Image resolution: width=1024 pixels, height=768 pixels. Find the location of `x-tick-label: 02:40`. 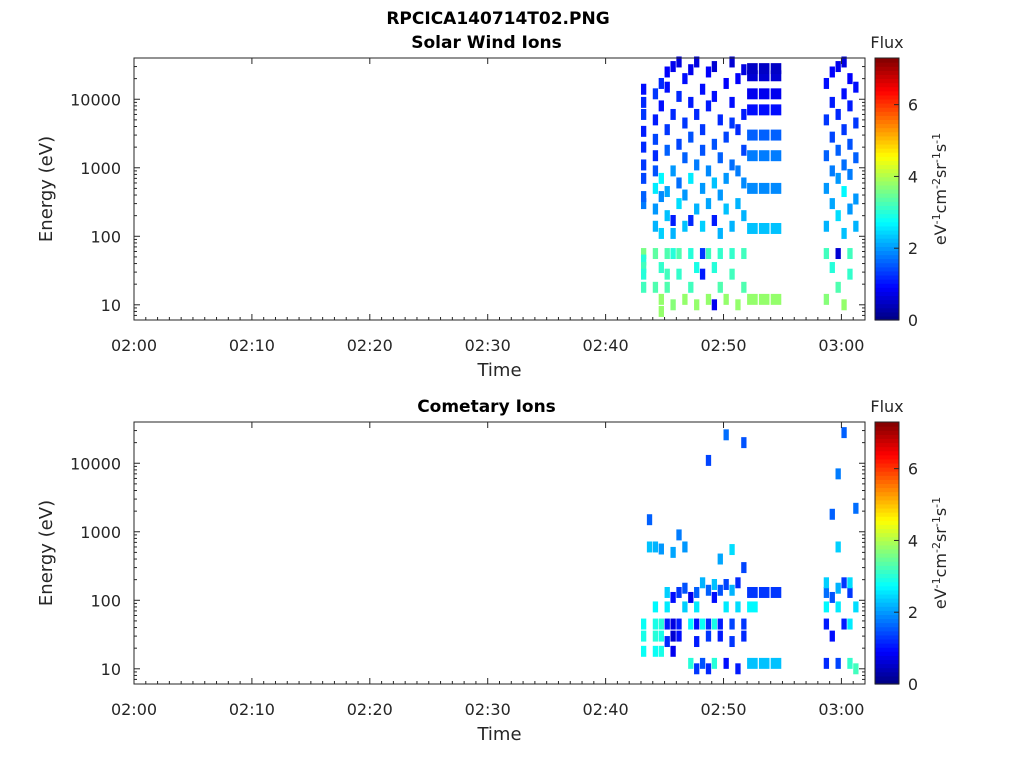

x-tick-label: 02:40 is located at coordinates (606, 345).